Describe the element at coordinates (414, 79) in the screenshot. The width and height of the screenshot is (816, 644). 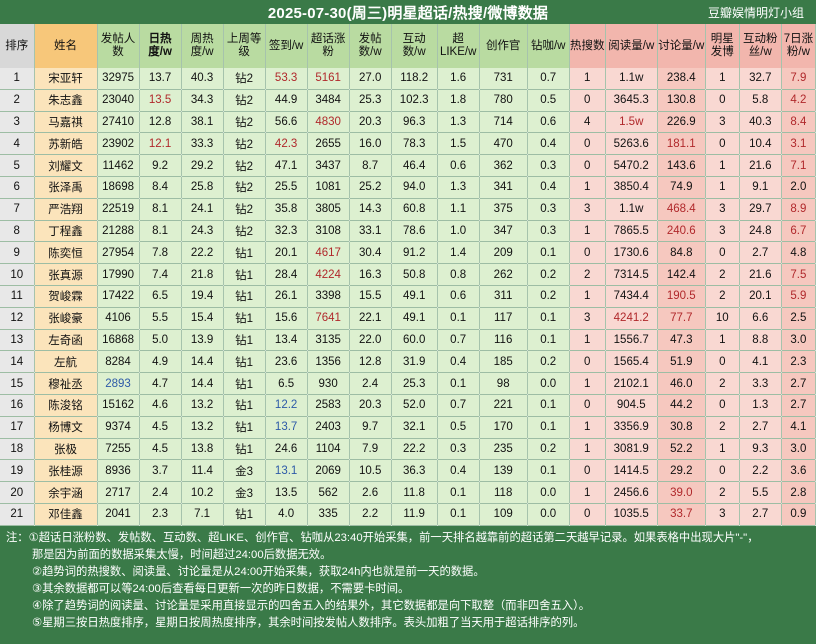
I see `cell-interaction-count: 118.2` at that location.